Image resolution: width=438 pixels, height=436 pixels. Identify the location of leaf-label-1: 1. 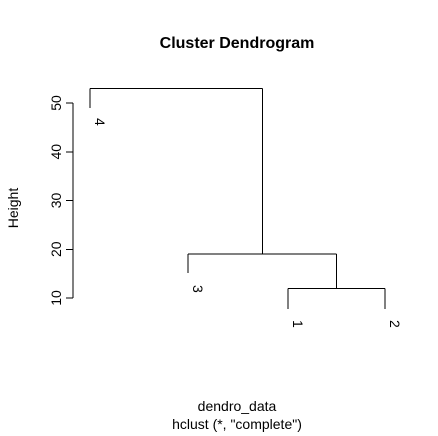
(298, 324).